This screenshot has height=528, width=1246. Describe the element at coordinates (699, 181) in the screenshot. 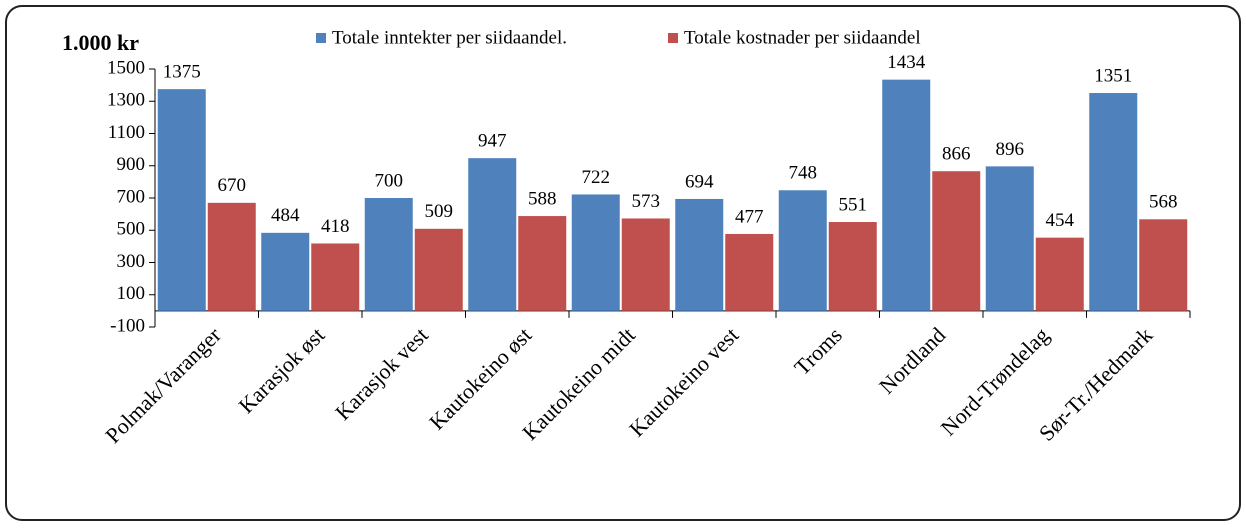

I see `value-label: 694` at that location.